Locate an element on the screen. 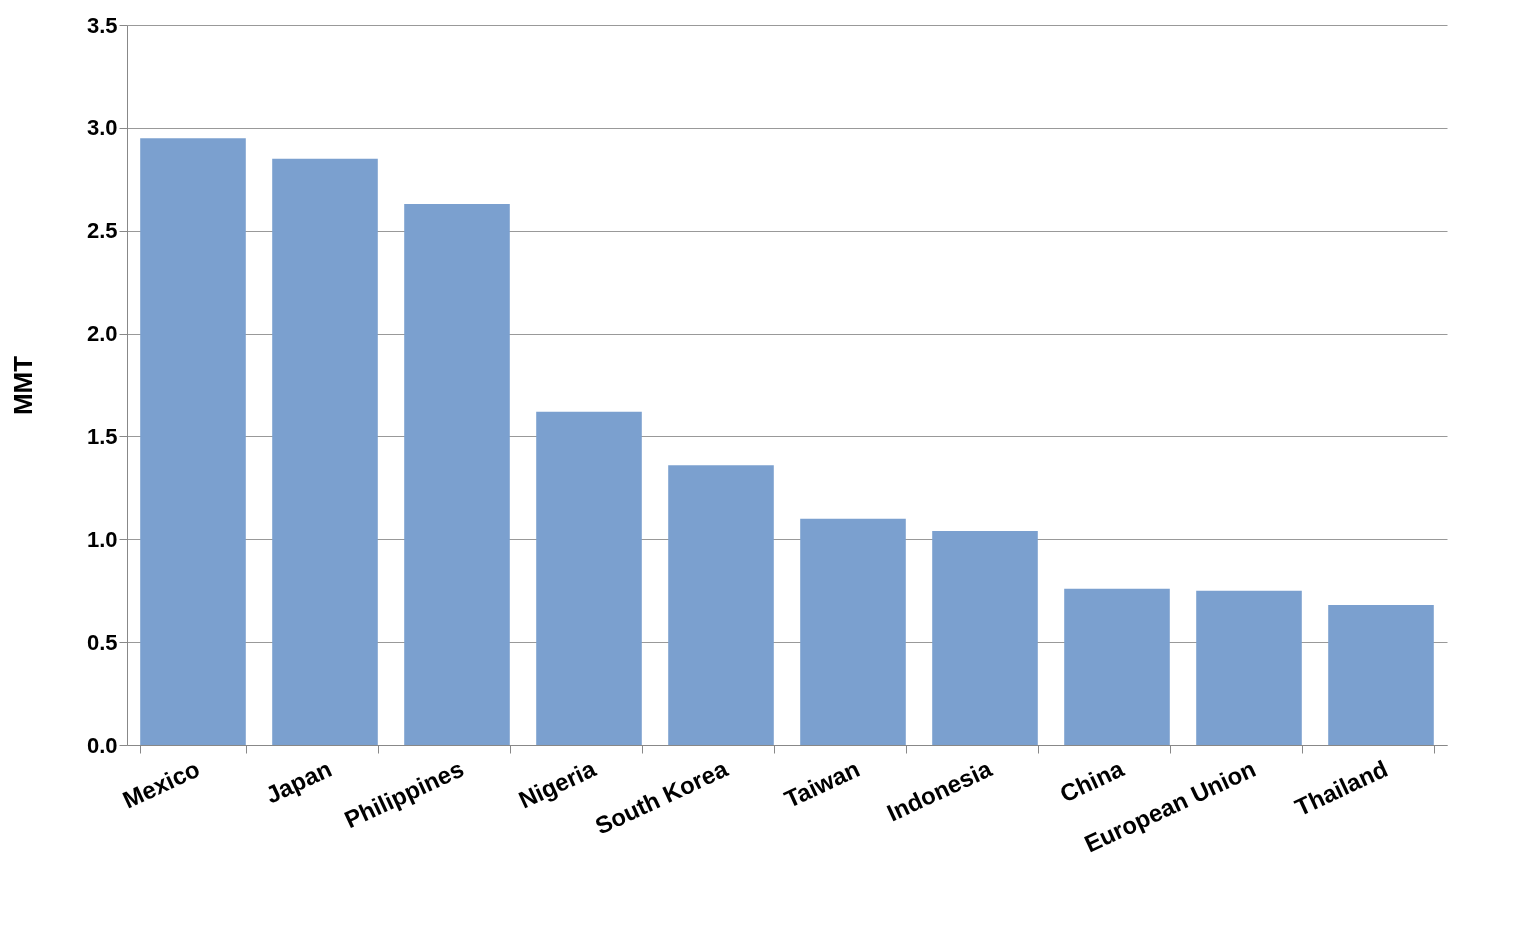 This screenshot has width=1513, height=930. y-tick-label: 2.0 is located at coordinates (102, 334).